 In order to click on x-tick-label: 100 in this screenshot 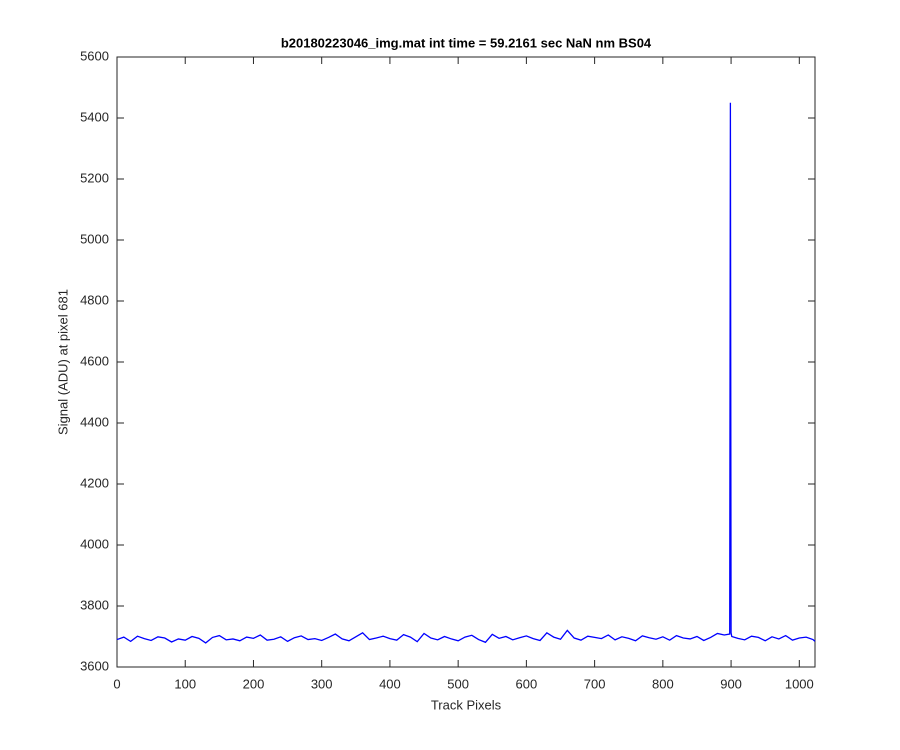, I will do `click(185, 683)`.